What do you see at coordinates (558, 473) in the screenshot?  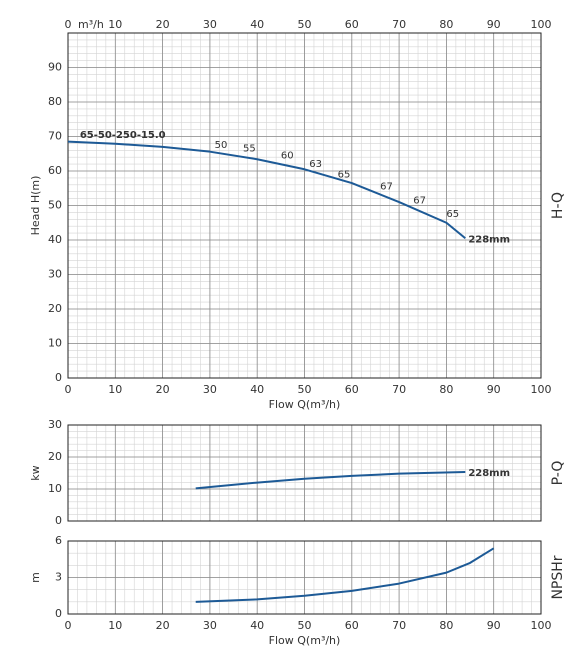 I see `side-label: P-Q` at bounding box center [558, 473].